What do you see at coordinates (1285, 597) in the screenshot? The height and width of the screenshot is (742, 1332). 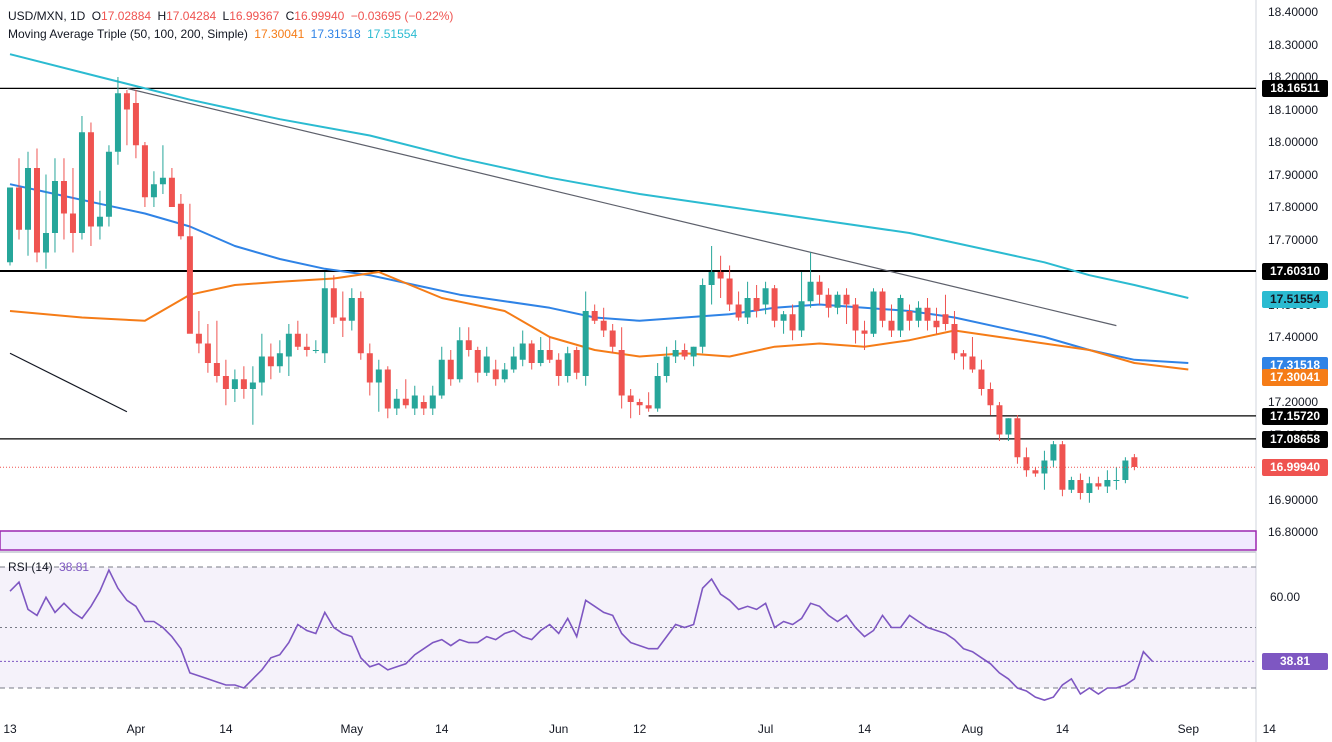 I see `rsi-tick-label: 60.00` at bounding box center [1285, 597].